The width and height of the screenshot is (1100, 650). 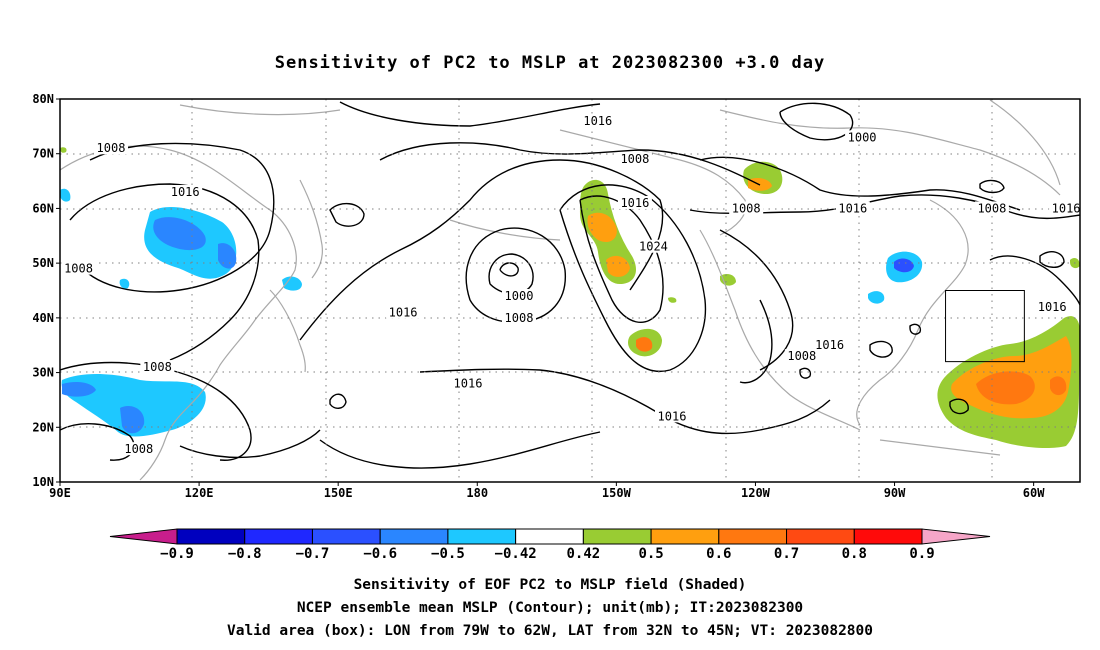 What do you see at coordinates (921, 554) in the screenshot?
I see `colorbar-label: 0.9` at bounding box center [921, 554].